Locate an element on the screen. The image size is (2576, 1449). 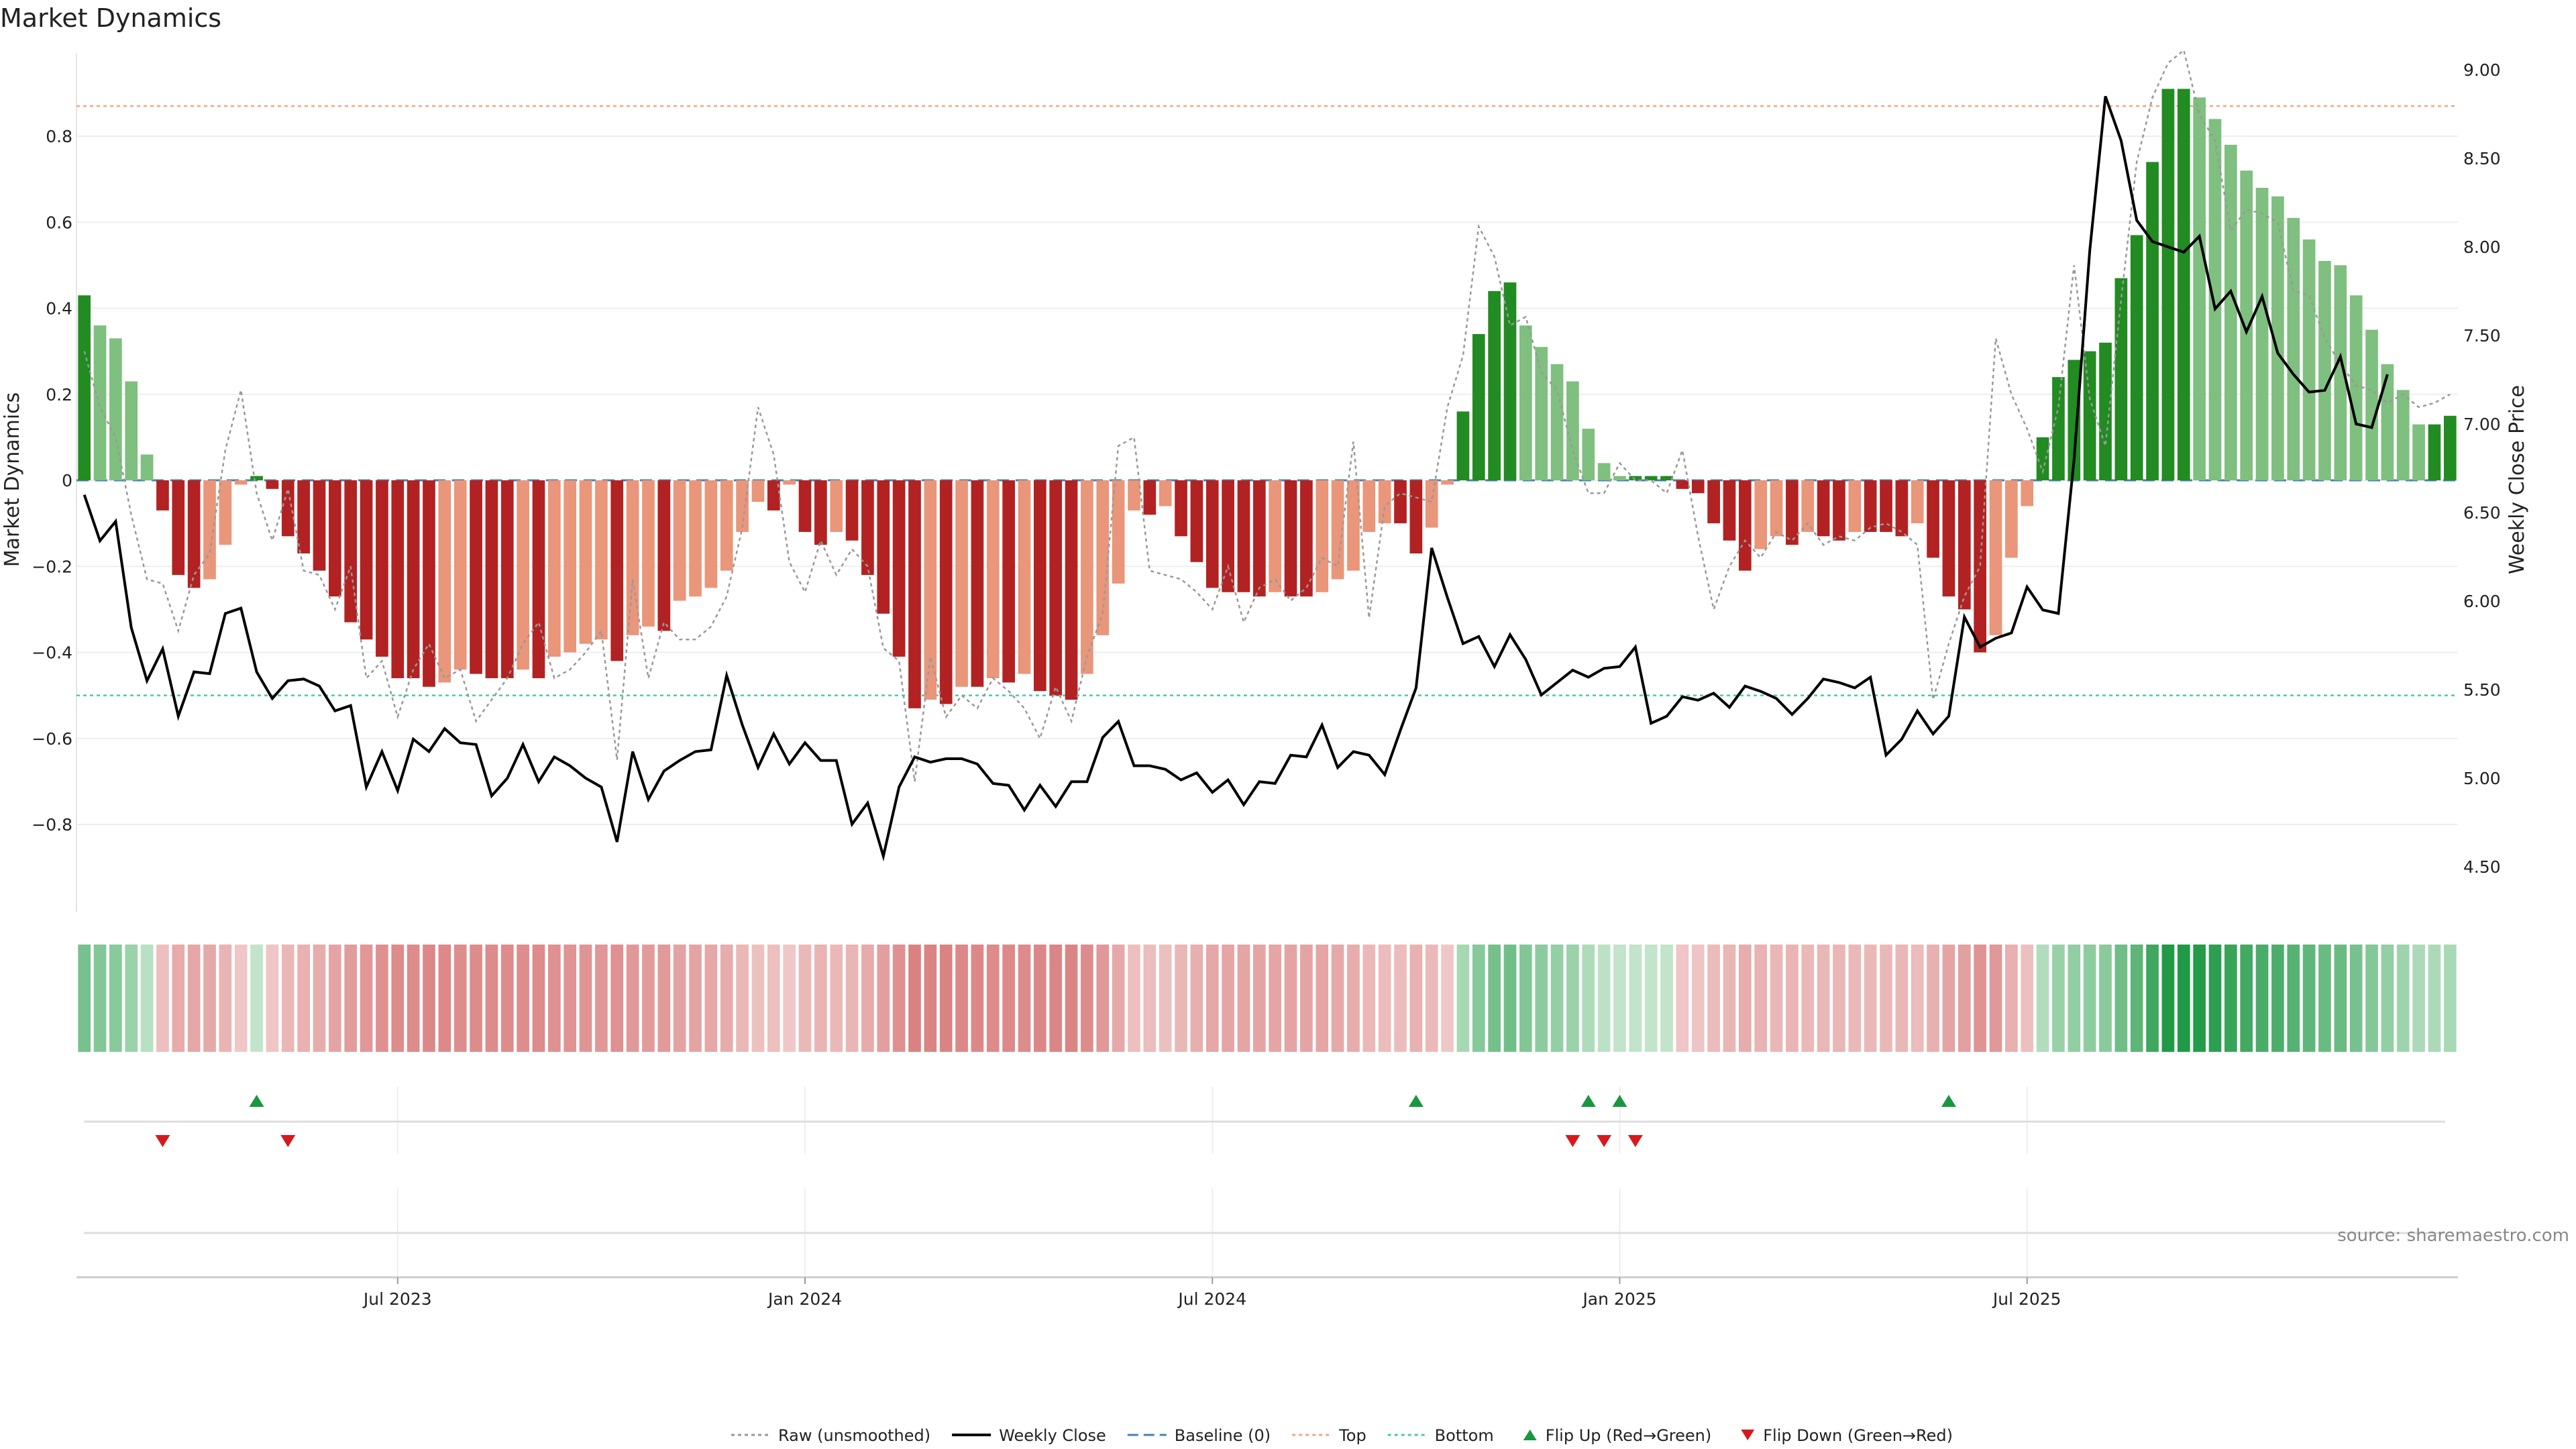
x-tick-label: Jan 2025 is located at coordinates (1618, 1299).